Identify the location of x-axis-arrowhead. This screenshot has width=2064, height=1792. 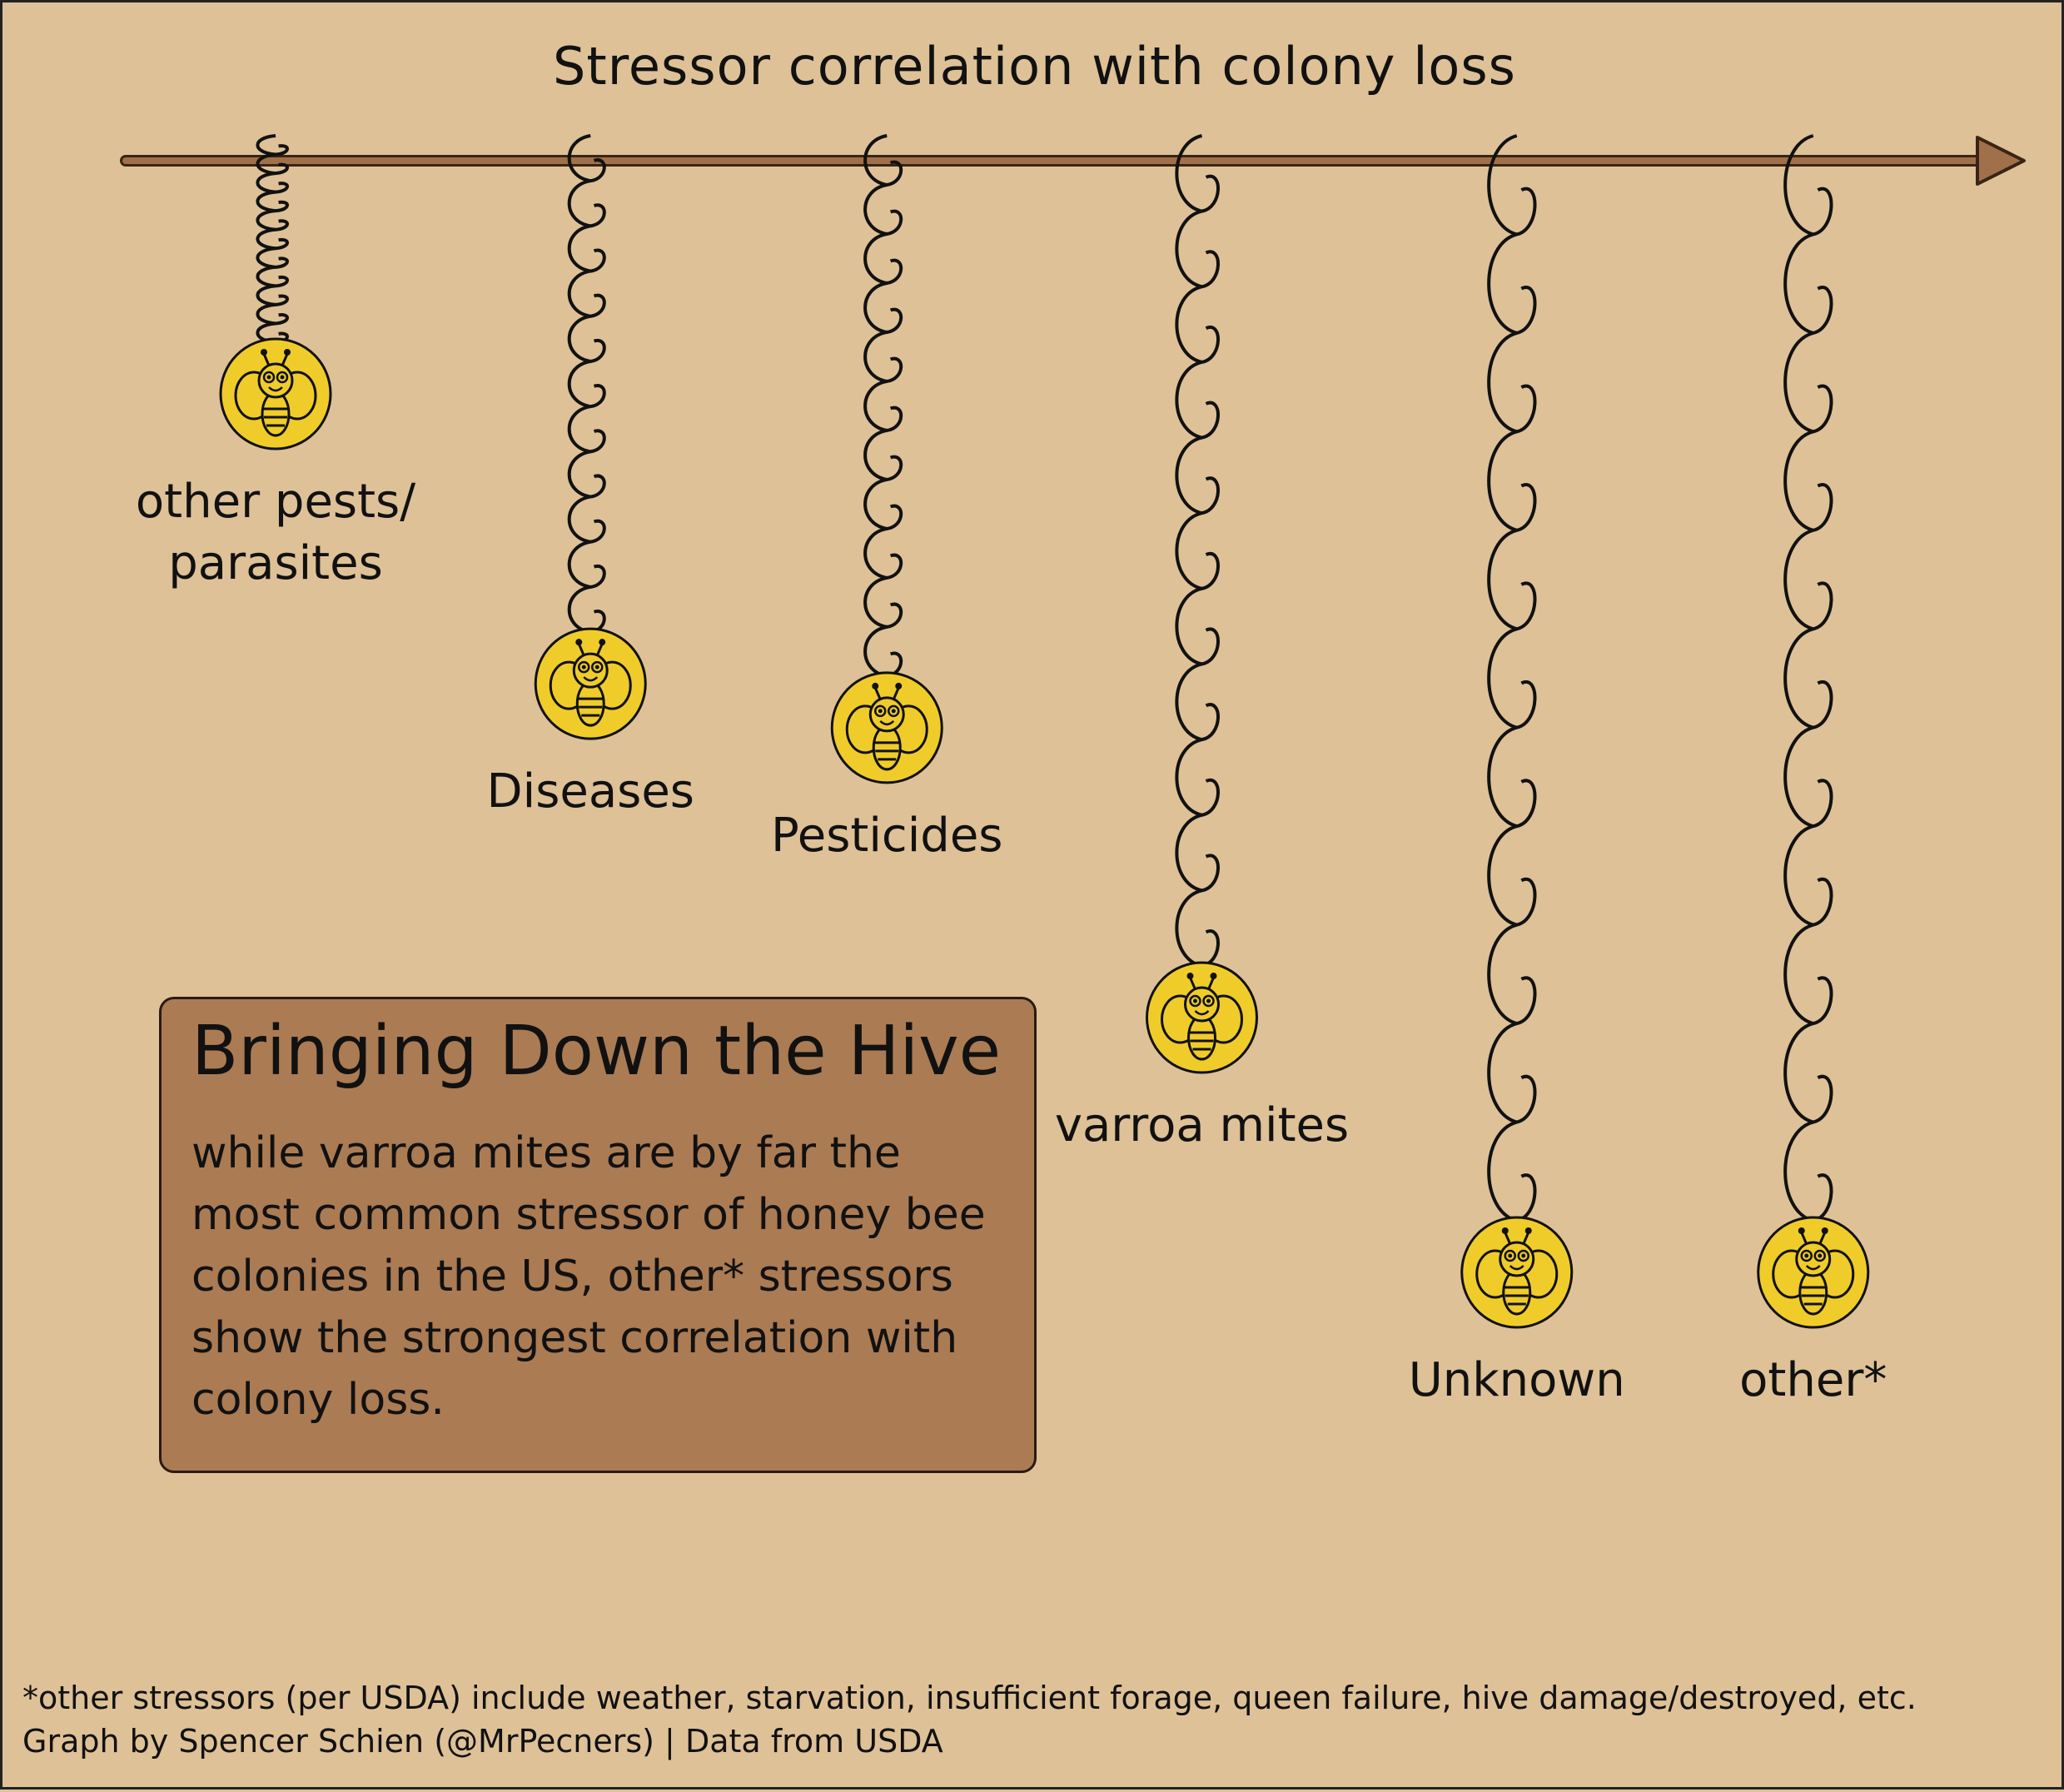
(2001, 161).